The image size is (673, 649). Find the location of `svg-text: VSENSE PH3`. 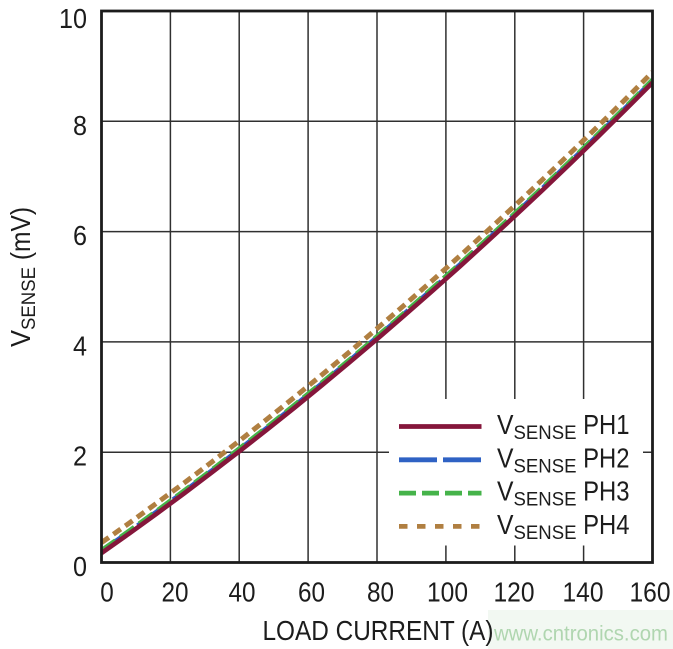

svg-text: VSENSE PH3 is located at coordinates (563, 493).